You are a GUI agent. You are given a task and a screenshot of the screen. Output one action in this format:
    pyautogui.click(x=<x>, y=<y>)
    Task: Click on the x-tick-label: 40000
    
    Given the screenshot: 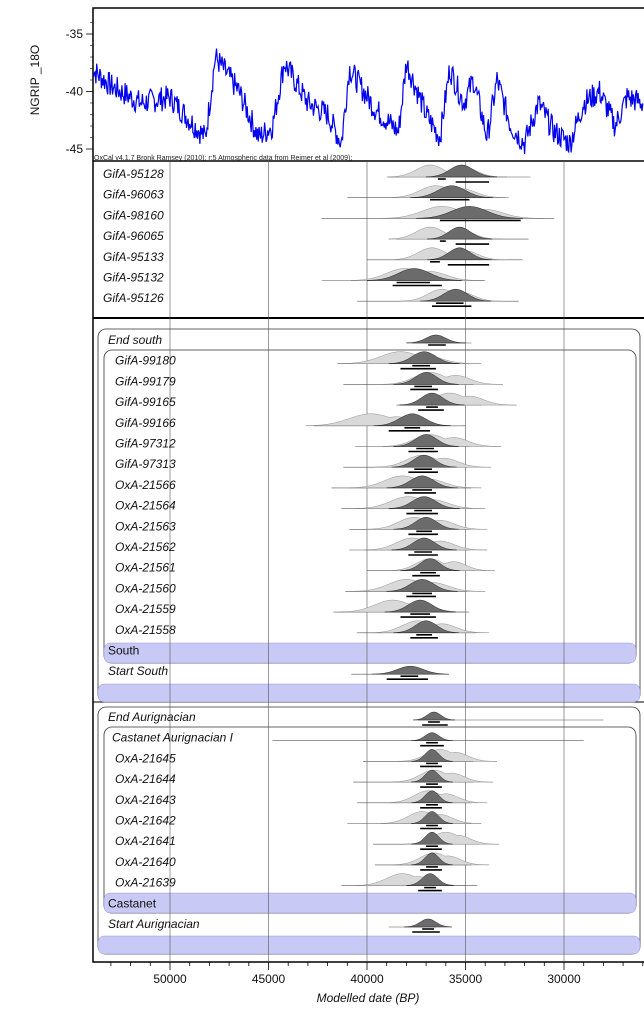 What is the action you would take?
    pyautogui.click(x=367, y=979)
    